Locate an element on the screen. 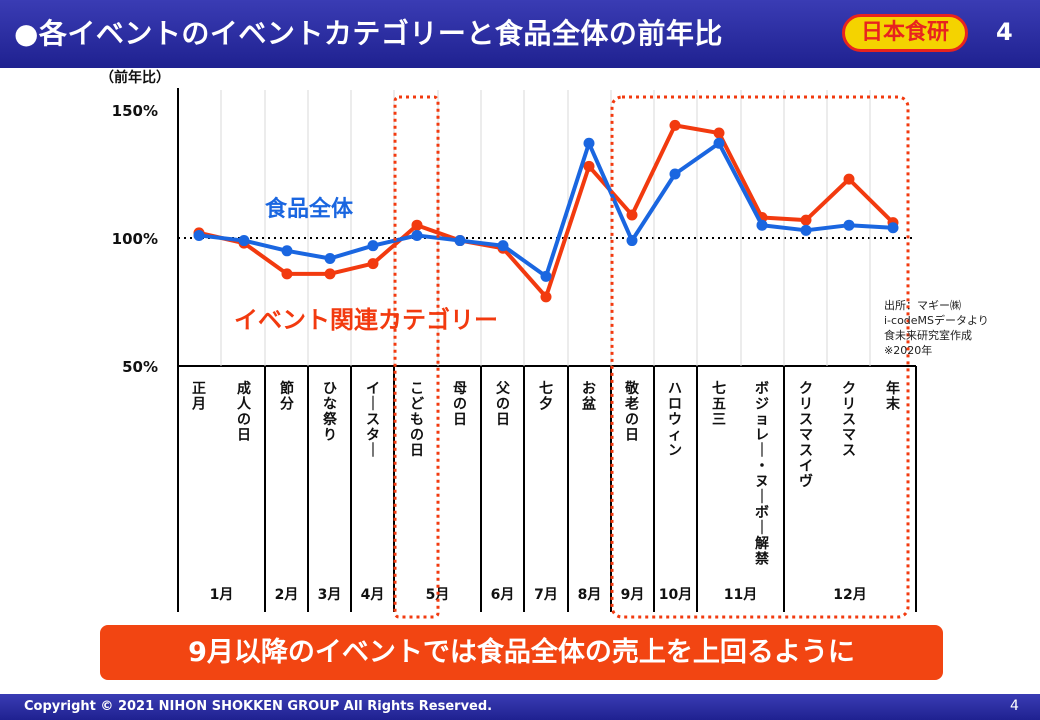 This screenshot has width=1040, height=720. category-label: 七夕 is located at coordinates (546, 397).